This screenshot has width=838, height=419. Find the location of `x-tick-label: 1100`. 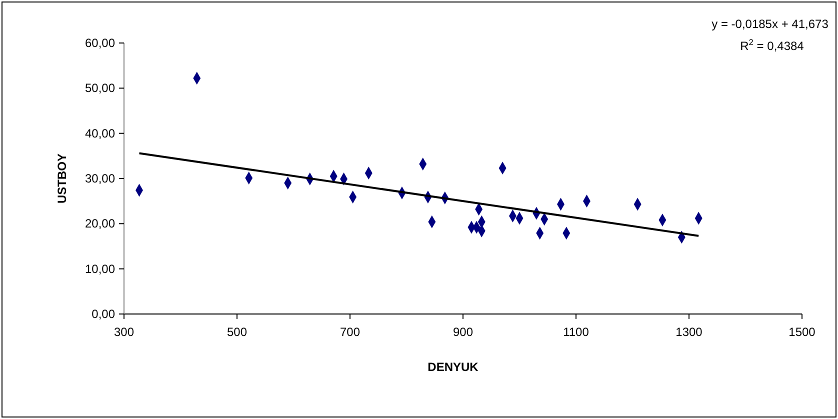

x-tick-label: 1100 is located at coordinates (576, 332).